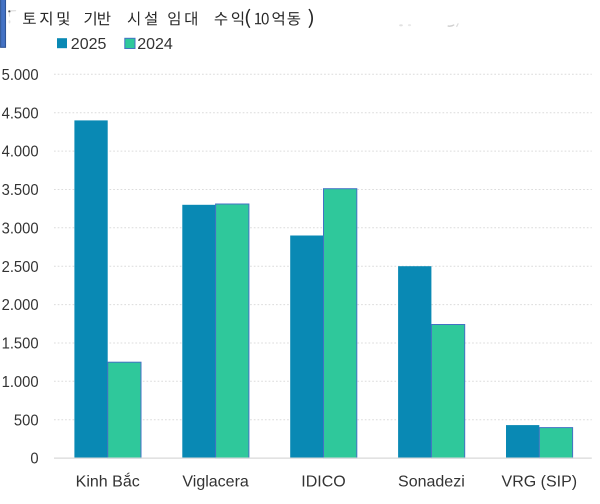 Image resolution: width=600 pixels, height=504 pixels. Describe the element at coordinates (323, 481) in the screenshot. I see `svg-text: IDICO` at that location.